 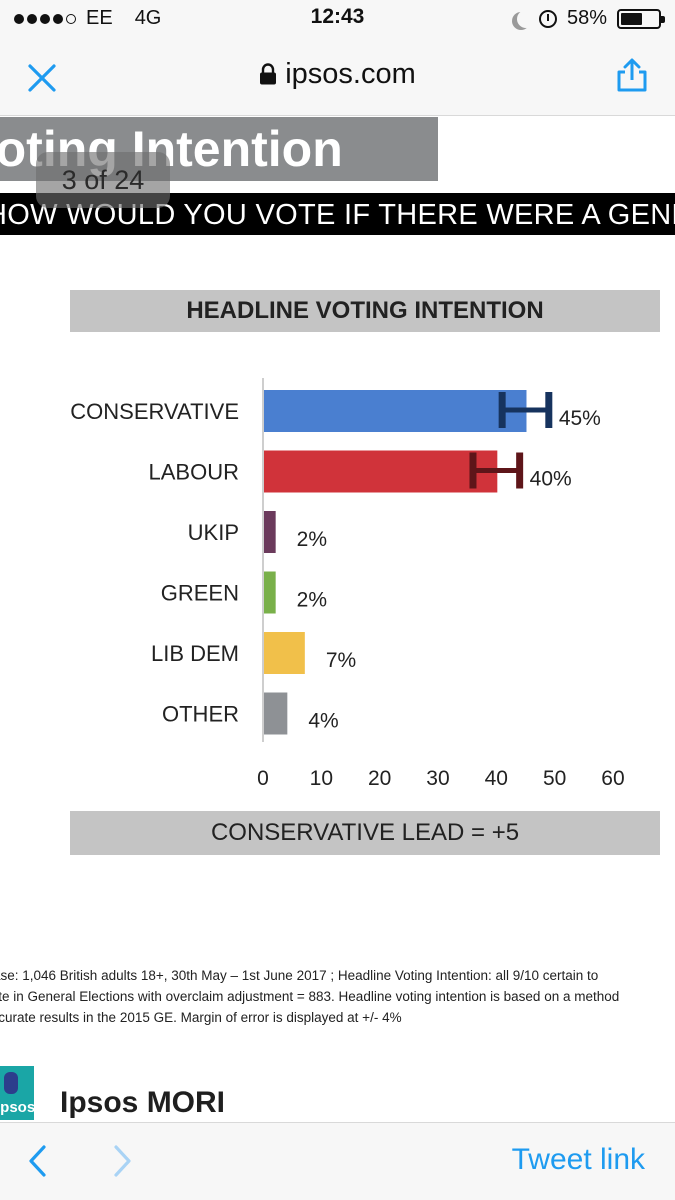 I want to click on status-bar: EE 4G 12:43 58%, so click(x=337, y=19).